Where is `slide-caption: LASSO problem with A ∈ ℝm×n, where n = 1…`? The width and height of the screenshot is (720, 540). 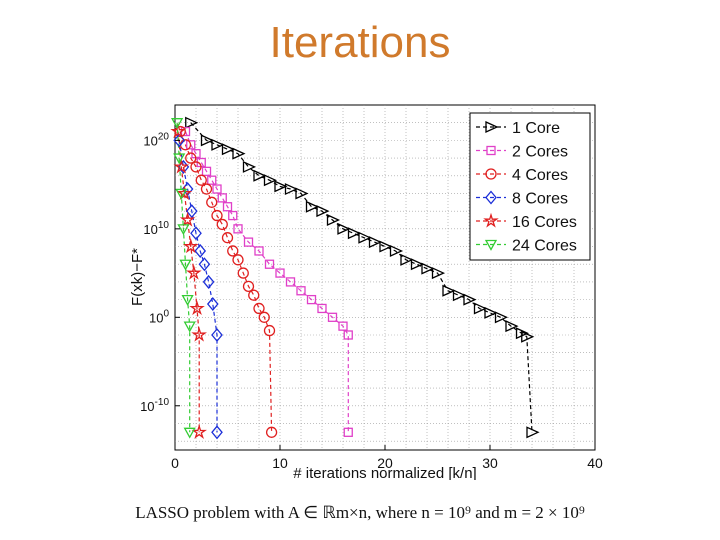 slide-caption: LASSO problem with A ∈ ℝm×n, where n = 1… is located at coordinates (360, 512).